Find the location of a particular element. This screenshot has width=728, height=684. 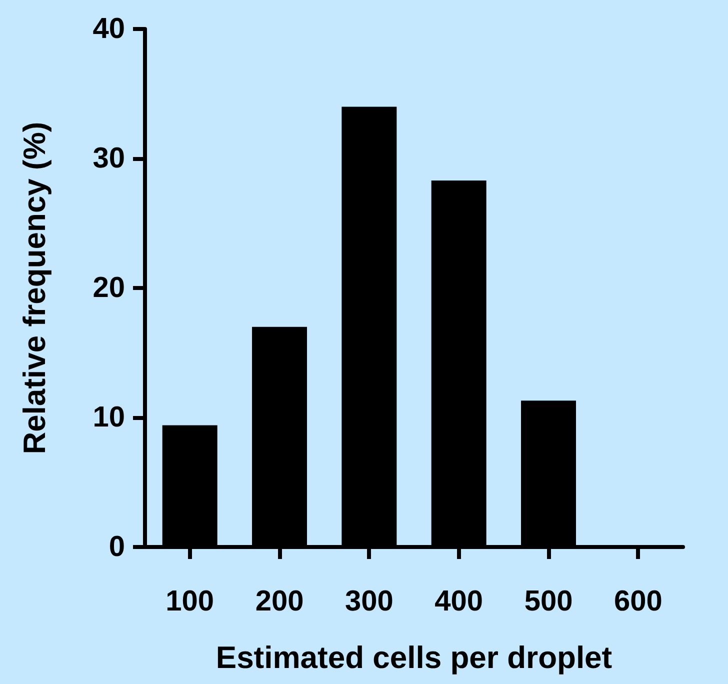

x-tick-label: 200 is located at coordinates (279, 602).